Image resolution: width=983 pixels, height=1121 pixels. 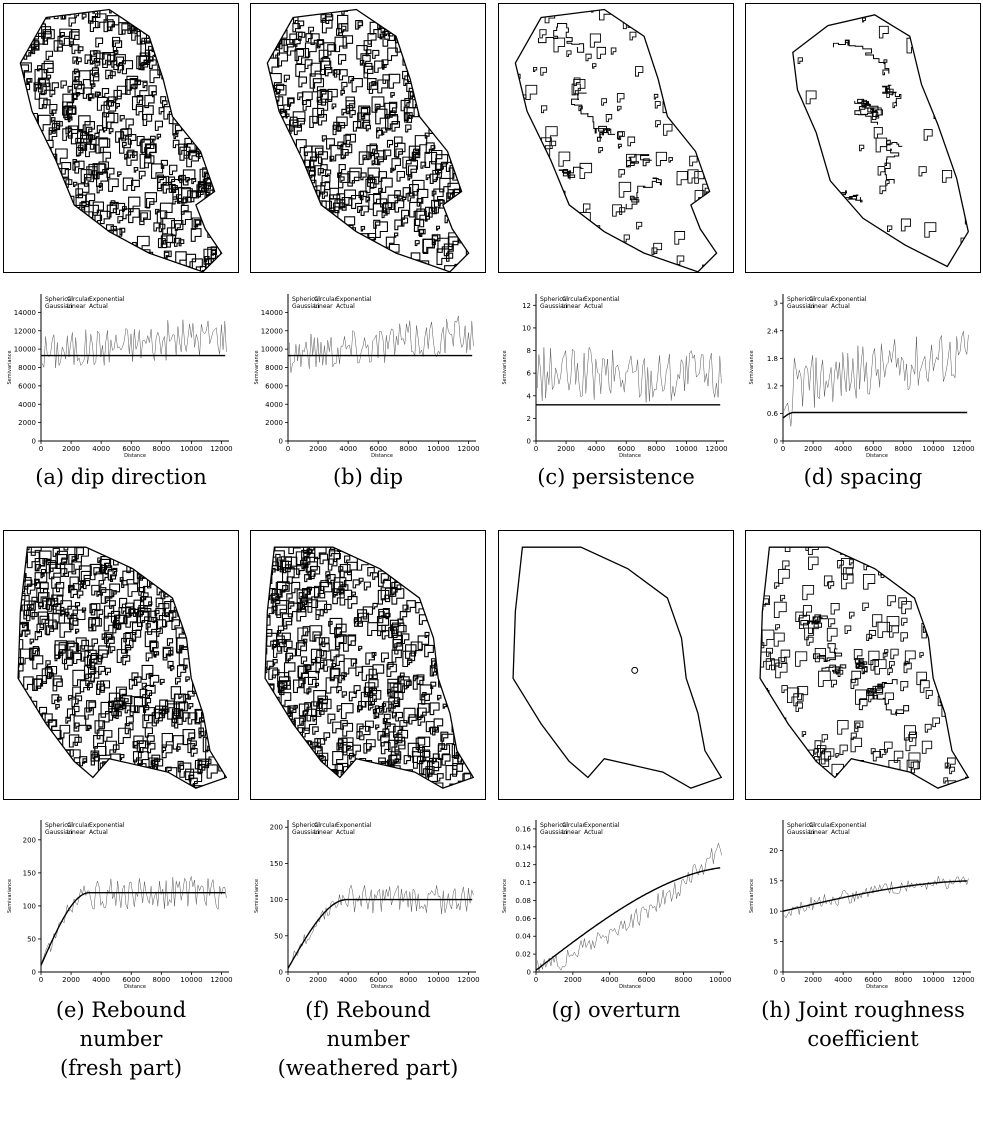 I want to click on caption-a: (a) dip direction, so click(x=121, y=477).